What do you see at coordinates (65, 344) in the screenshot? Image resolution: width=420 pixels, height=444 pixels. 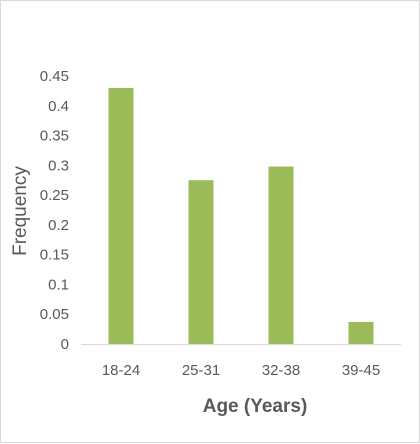 I see `y-tick-label: 0` at bounding box center [65, 344].